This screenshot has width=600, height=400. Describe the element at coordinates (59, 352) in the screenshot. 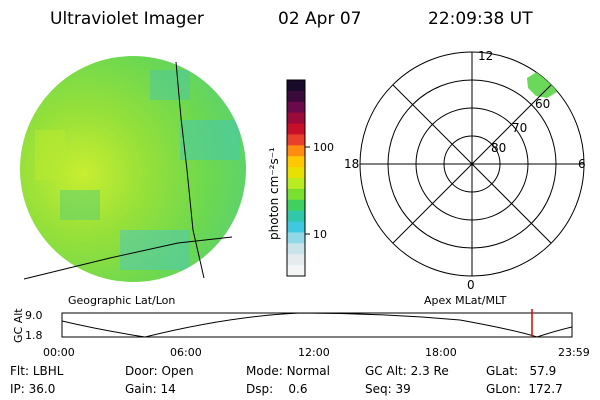

I see `alt-xtick-0000: 00:00` at that location.